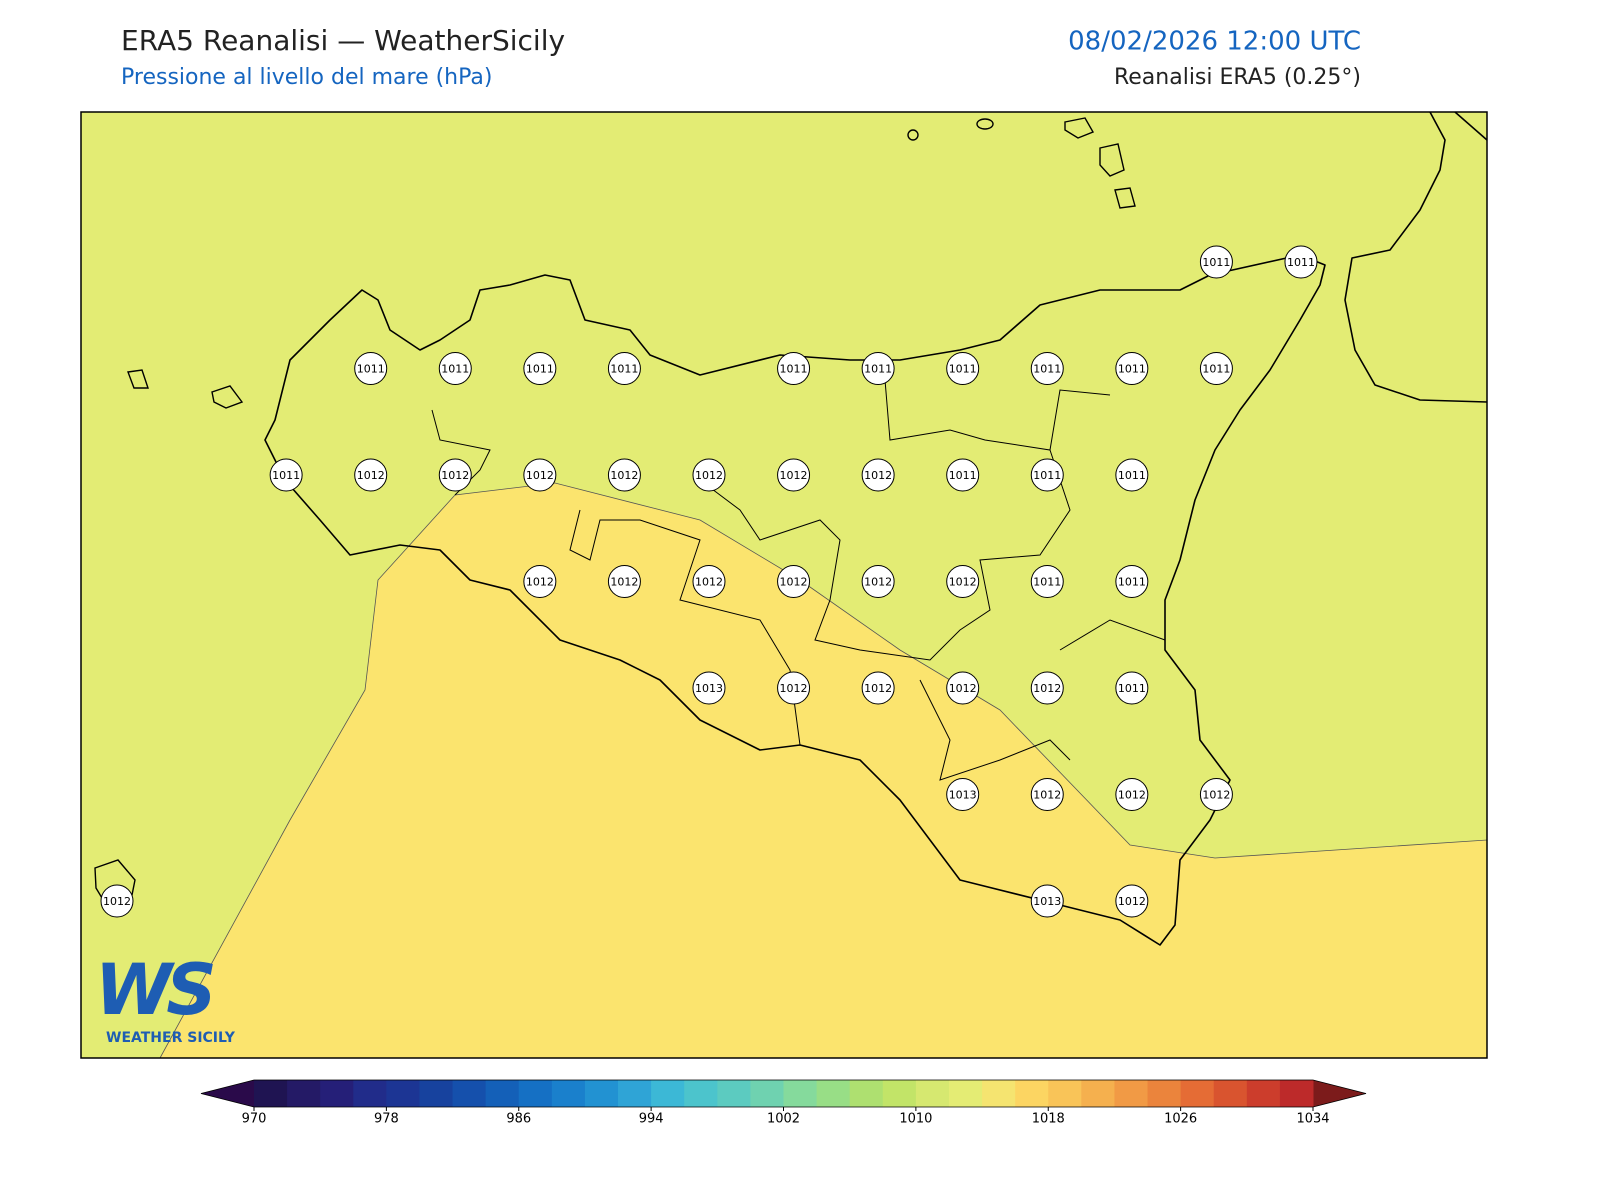  I want to click on source: Reanalisi ERA5 (0.25°), so click(1237, 77).